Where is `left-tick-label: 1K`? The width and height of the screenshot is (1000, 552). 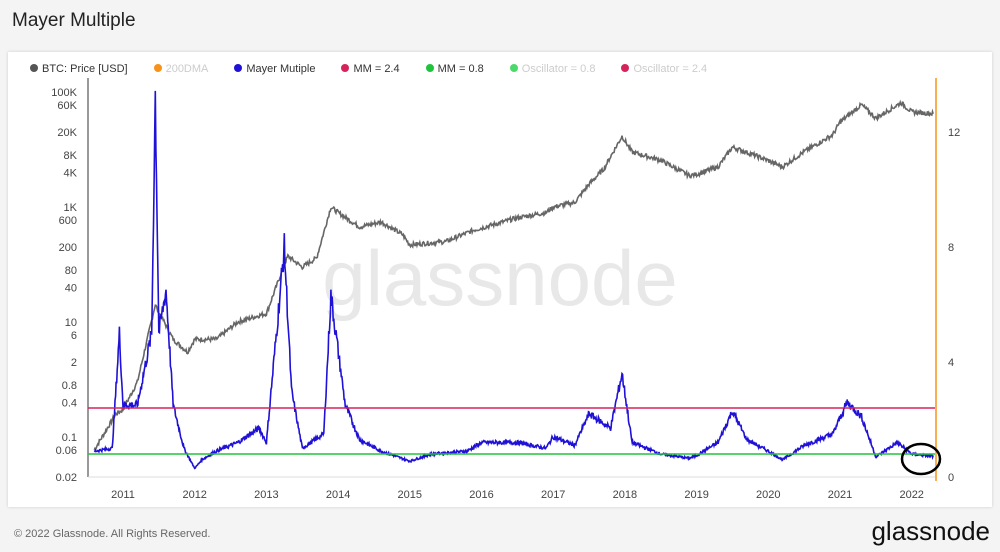
left-tick-label: 1K is located at coordinates (71, 208).